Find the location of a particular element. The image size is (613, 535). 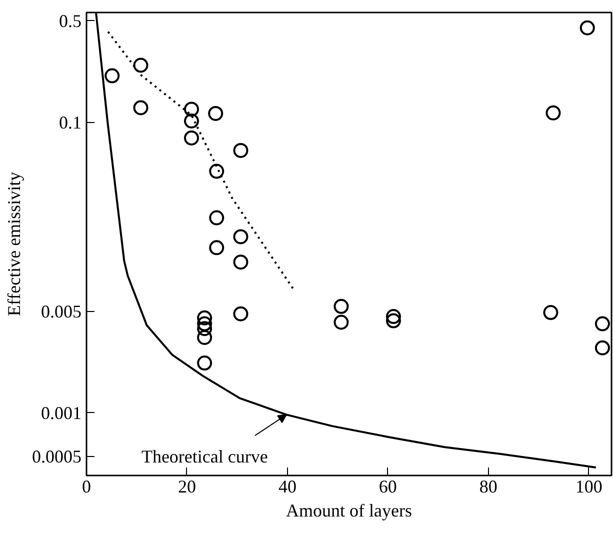

x-tick-label: 80 is located at coordinates (488, 486).